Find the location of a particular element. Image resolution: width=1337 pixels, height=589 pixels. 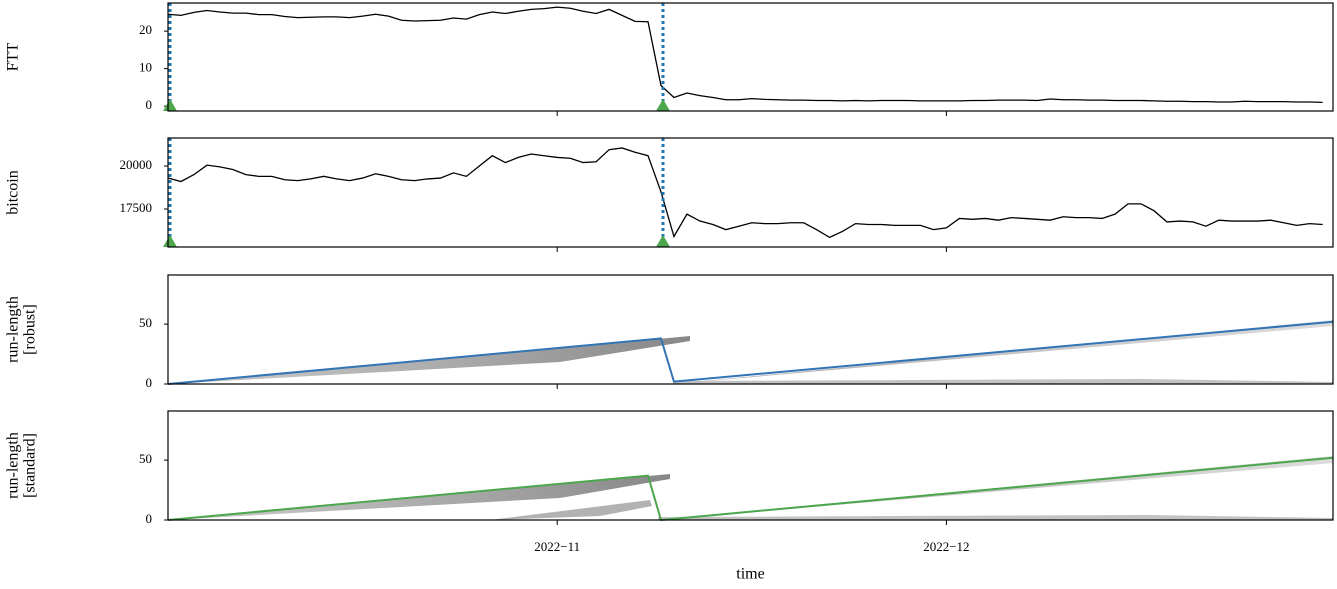

y-tick-label: 20000 is located at coordinates (136, 164).